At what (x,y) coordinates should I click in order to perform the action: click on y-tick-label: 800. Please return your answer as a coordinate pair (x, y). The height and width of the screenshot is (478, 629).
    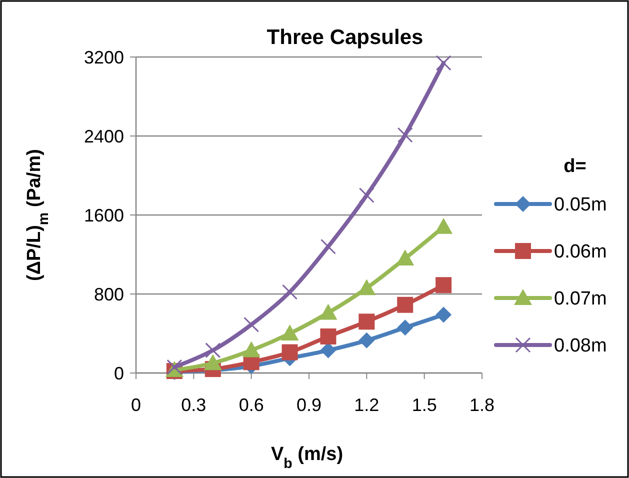
    Looking at the image, I should click on (109, 294).